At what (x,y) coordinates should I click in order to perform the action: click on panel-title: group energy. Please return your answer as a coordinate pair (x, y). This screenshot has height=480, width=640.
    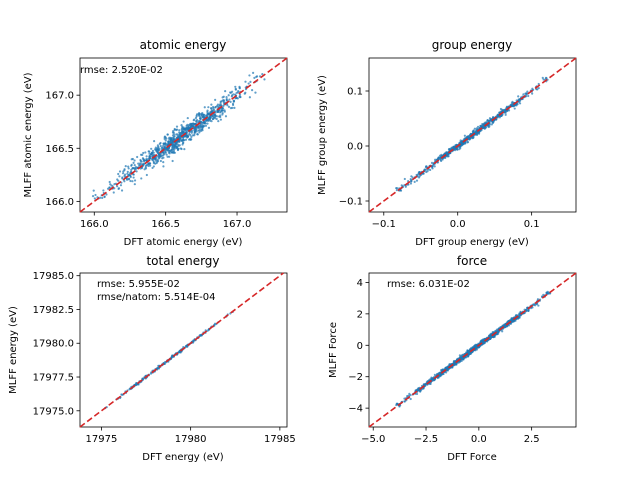
    Looking at the image, I should click on (472, 45).